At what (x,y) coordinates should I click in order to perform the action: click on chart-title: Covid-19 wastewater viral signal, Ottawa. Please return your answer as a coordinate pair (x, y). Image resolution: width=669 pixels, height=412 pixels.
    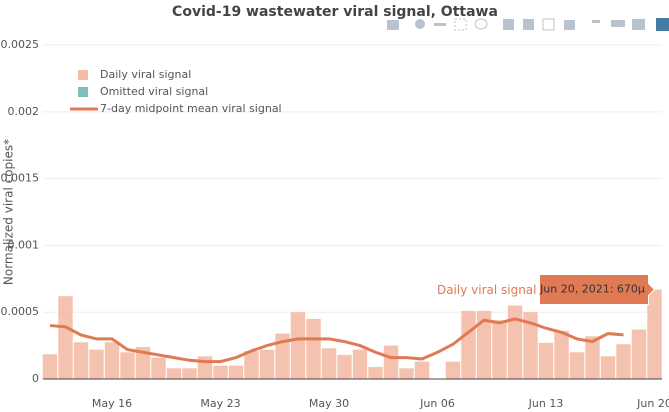
    Looking at the image, I should click on (335, 12).